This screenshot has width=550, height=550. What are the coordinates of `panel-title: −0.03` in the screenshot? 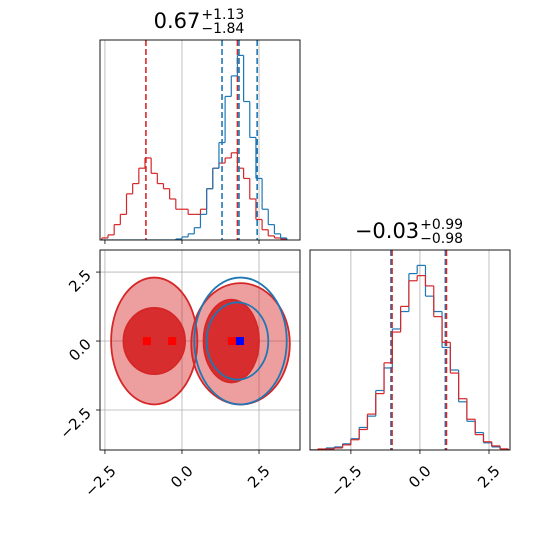 It's located at (387, 231).